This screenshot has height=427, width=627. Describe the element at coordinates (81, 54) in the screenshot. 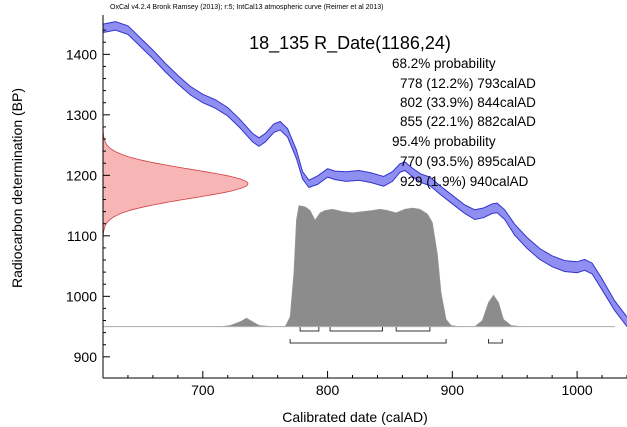

I see `y-tick-label: 1400` at that location.